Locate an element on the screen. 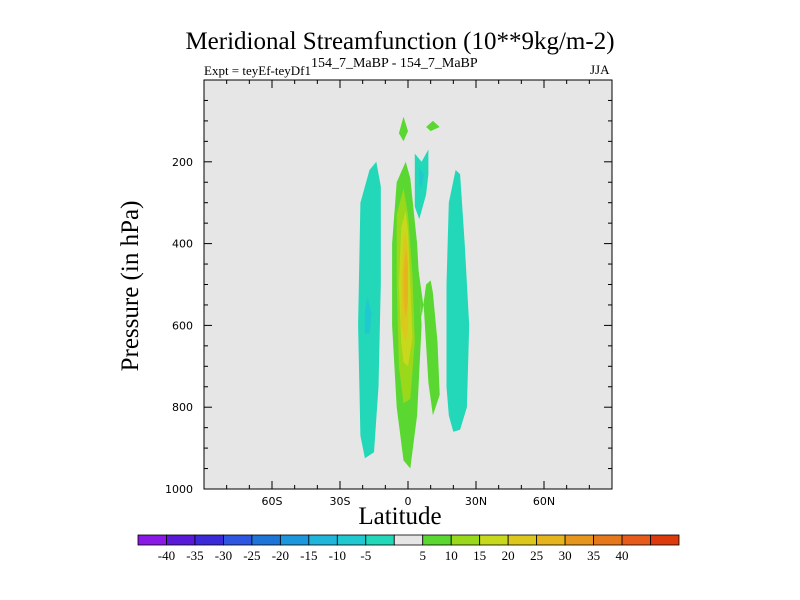 This screenshot has height=600, width=800. colorbar-label: -10 is located at coordinates (337, 555).